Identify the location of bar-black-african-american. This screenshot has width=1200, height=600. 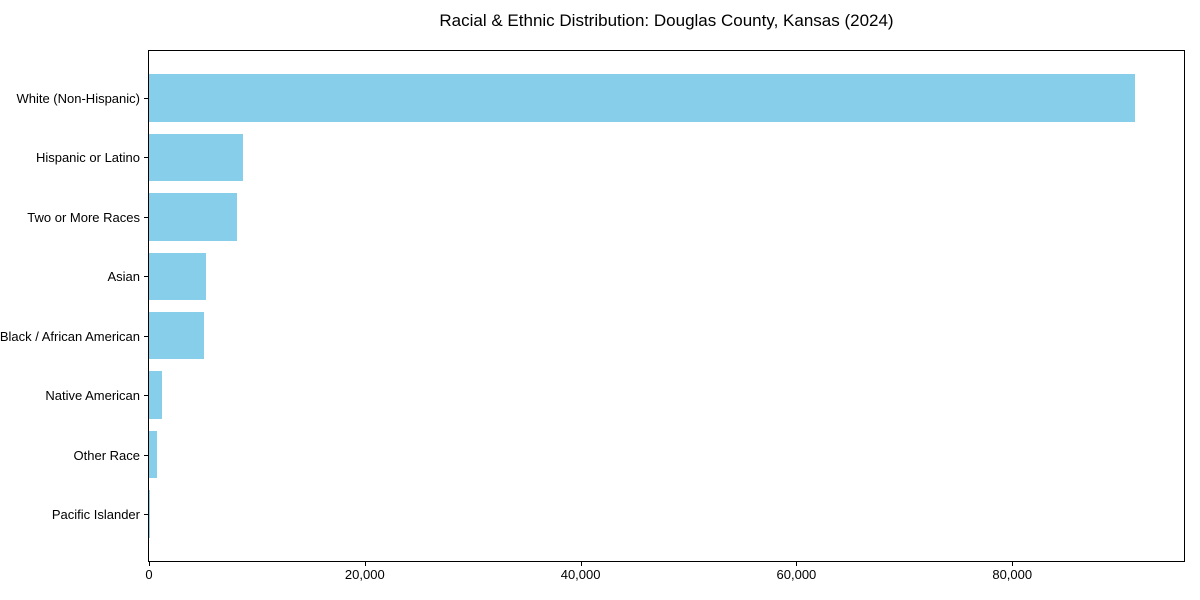
(177, 335).